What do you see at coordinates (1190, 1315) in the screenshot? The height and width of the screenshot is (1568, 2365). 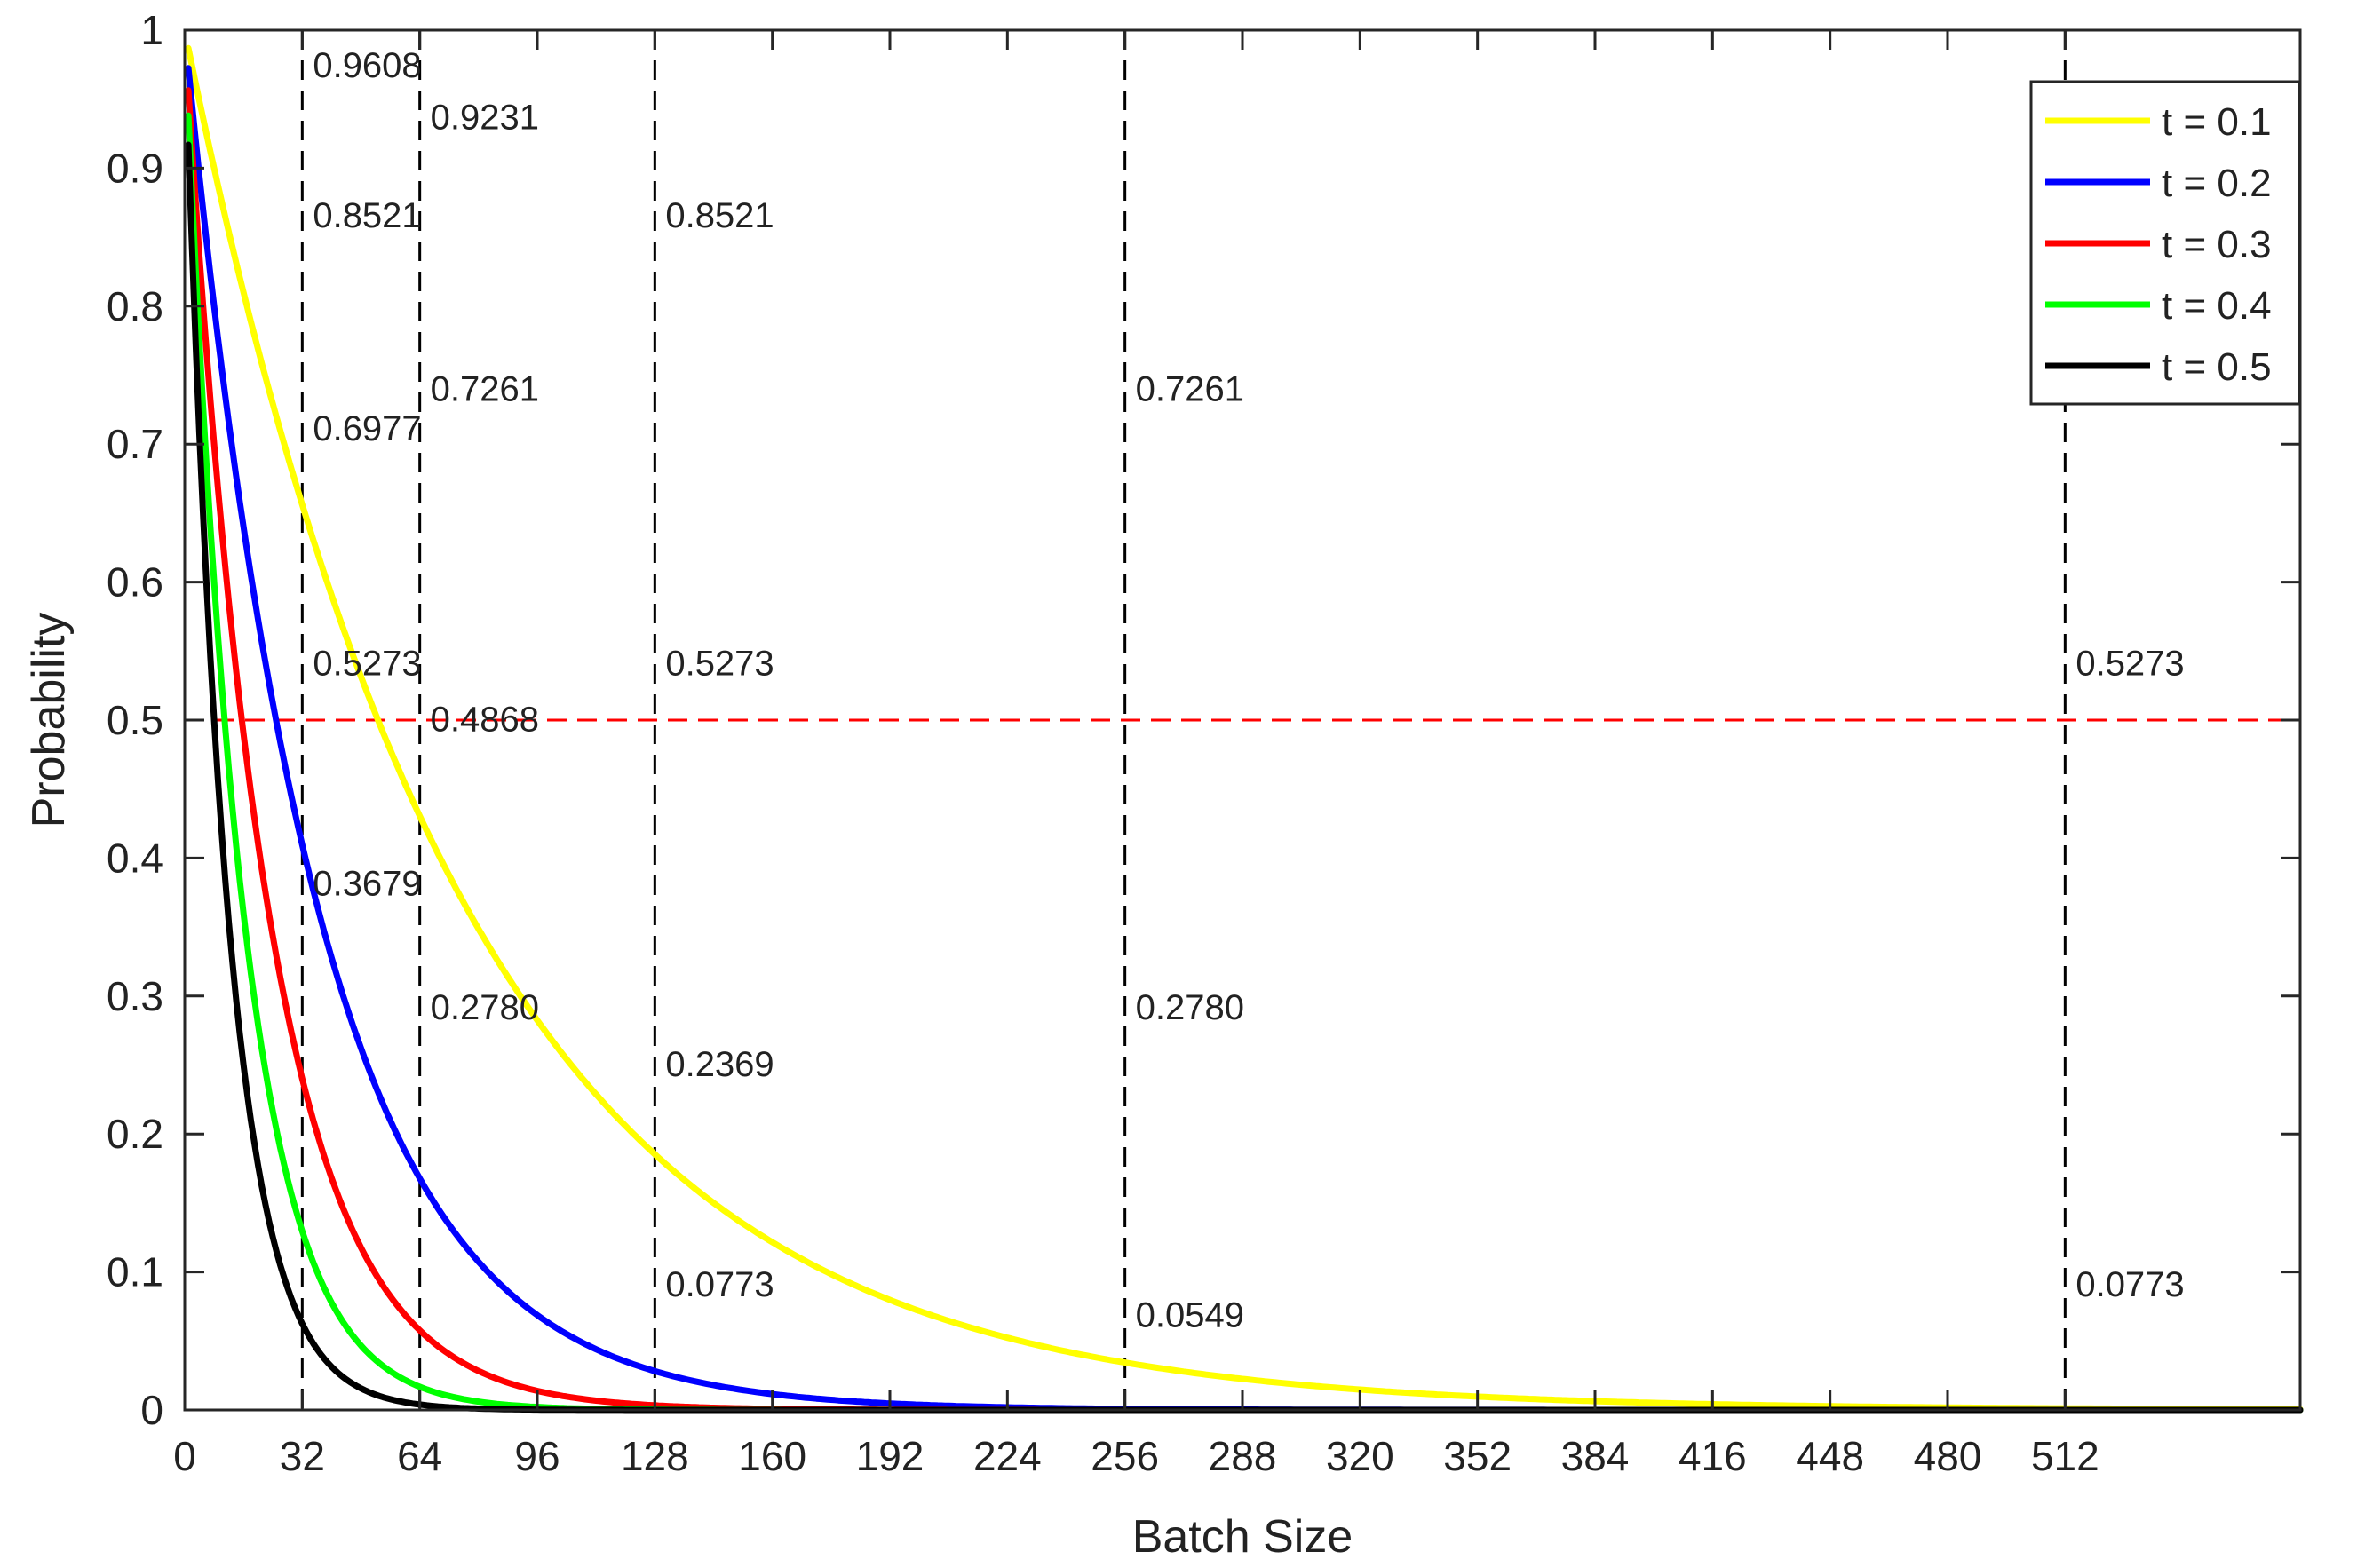 I see `data-tip-label: 0.0549` at bounding box center [1190, 1315].